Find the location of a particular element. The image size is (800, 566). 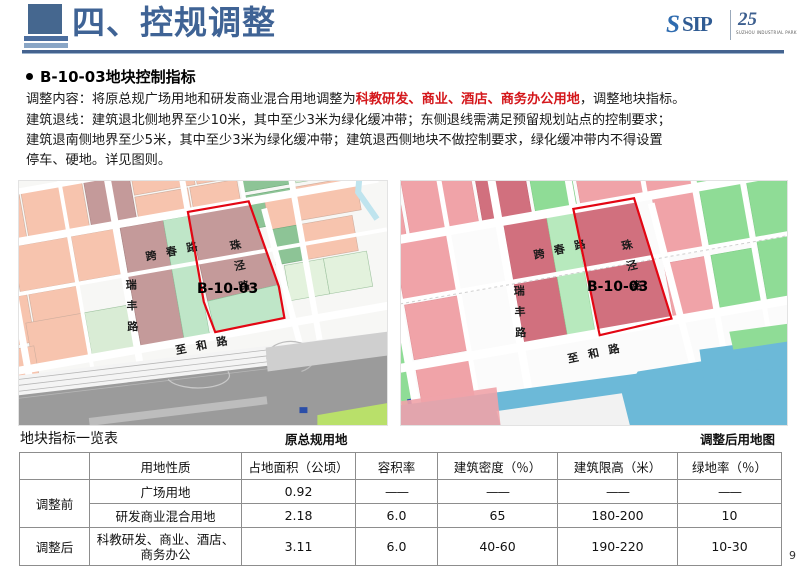

map-right-caption: 调整后用地图 is located at coordinates (738, 439).